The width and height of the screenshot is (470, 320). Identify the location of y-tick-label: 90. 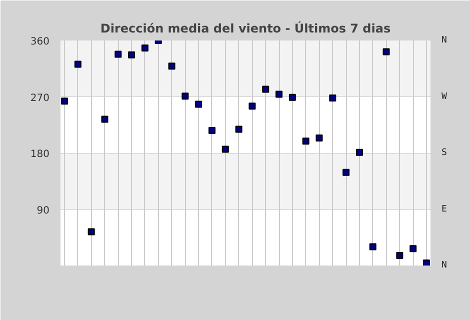
(43, 210).